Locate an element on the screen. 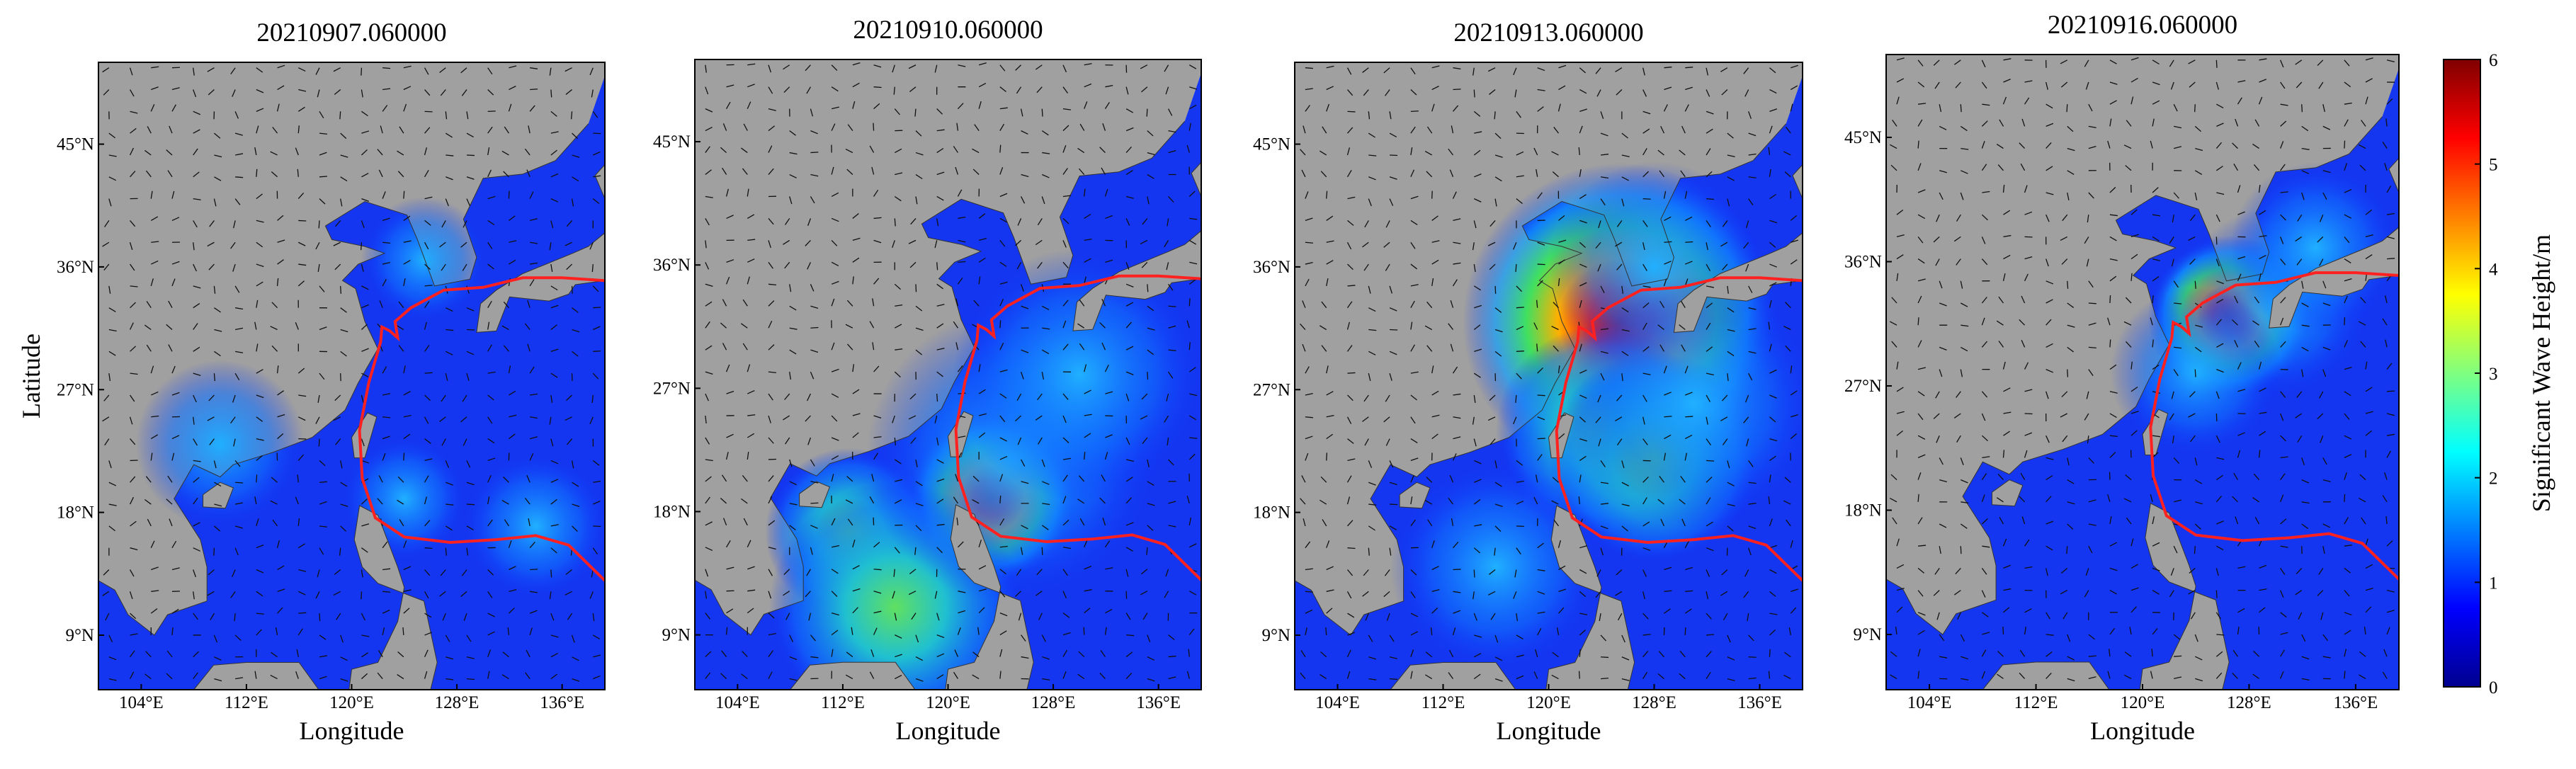 This screenshot has width=2576, height=769. colorbar-tick-label: 4 is located at coordinates (2493, 269).